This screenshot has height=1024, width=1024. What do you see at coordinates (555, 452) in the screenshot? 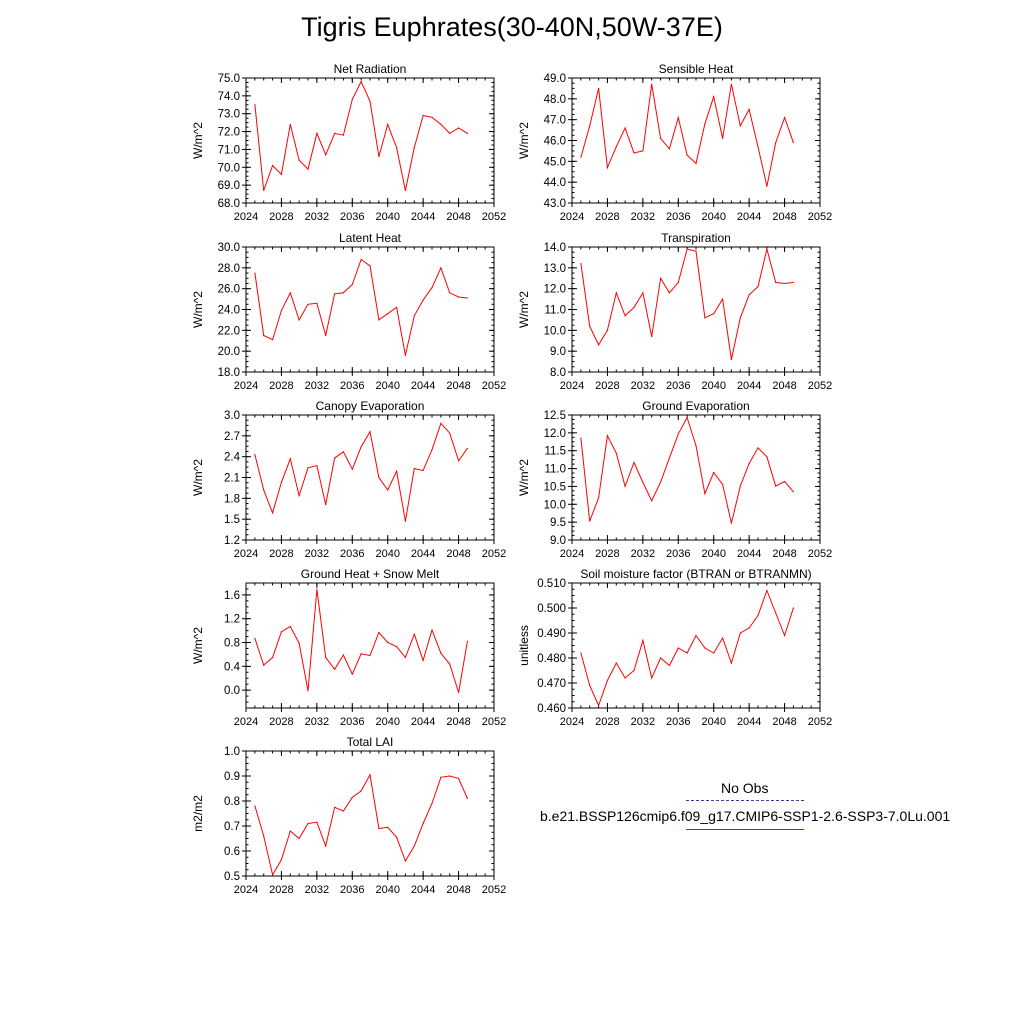
I see `y-tick-label: 11.5` at bounding box center [555, 452].